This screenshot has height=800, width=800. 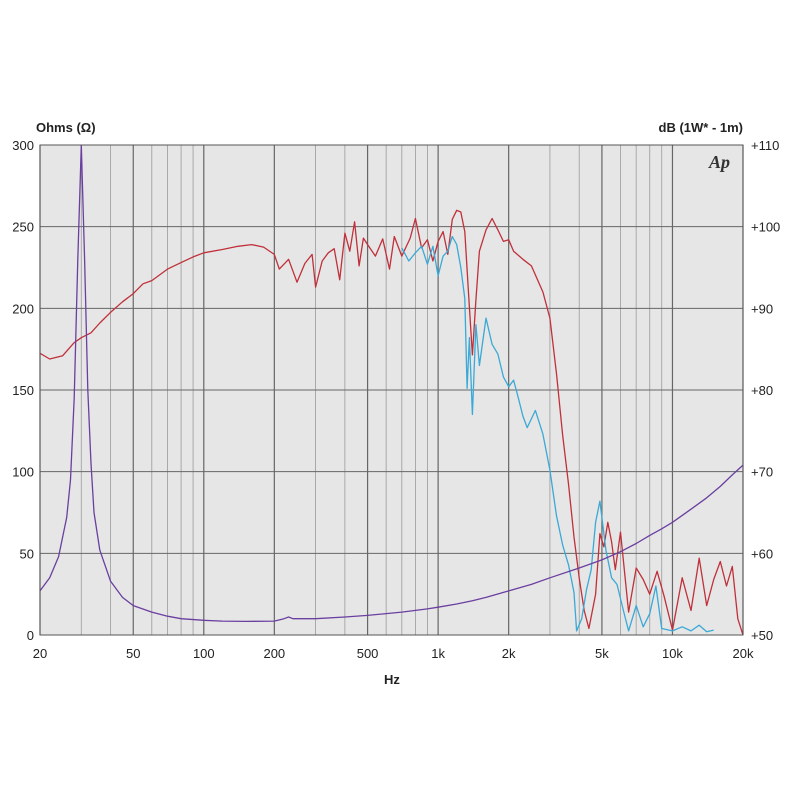 What do you see at coordinates (23, 472) in the screenshot?
I see `left-y-tick-label: 100` at bounding box center [23, 472].